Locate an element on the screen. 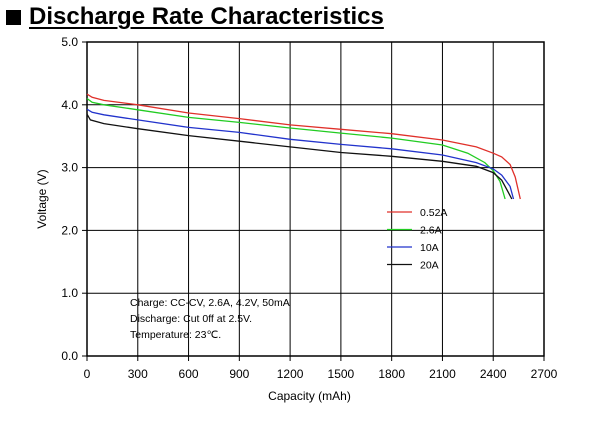 The image size is (589, 421). legend-label: 20A is located at coordinates (429, 266).